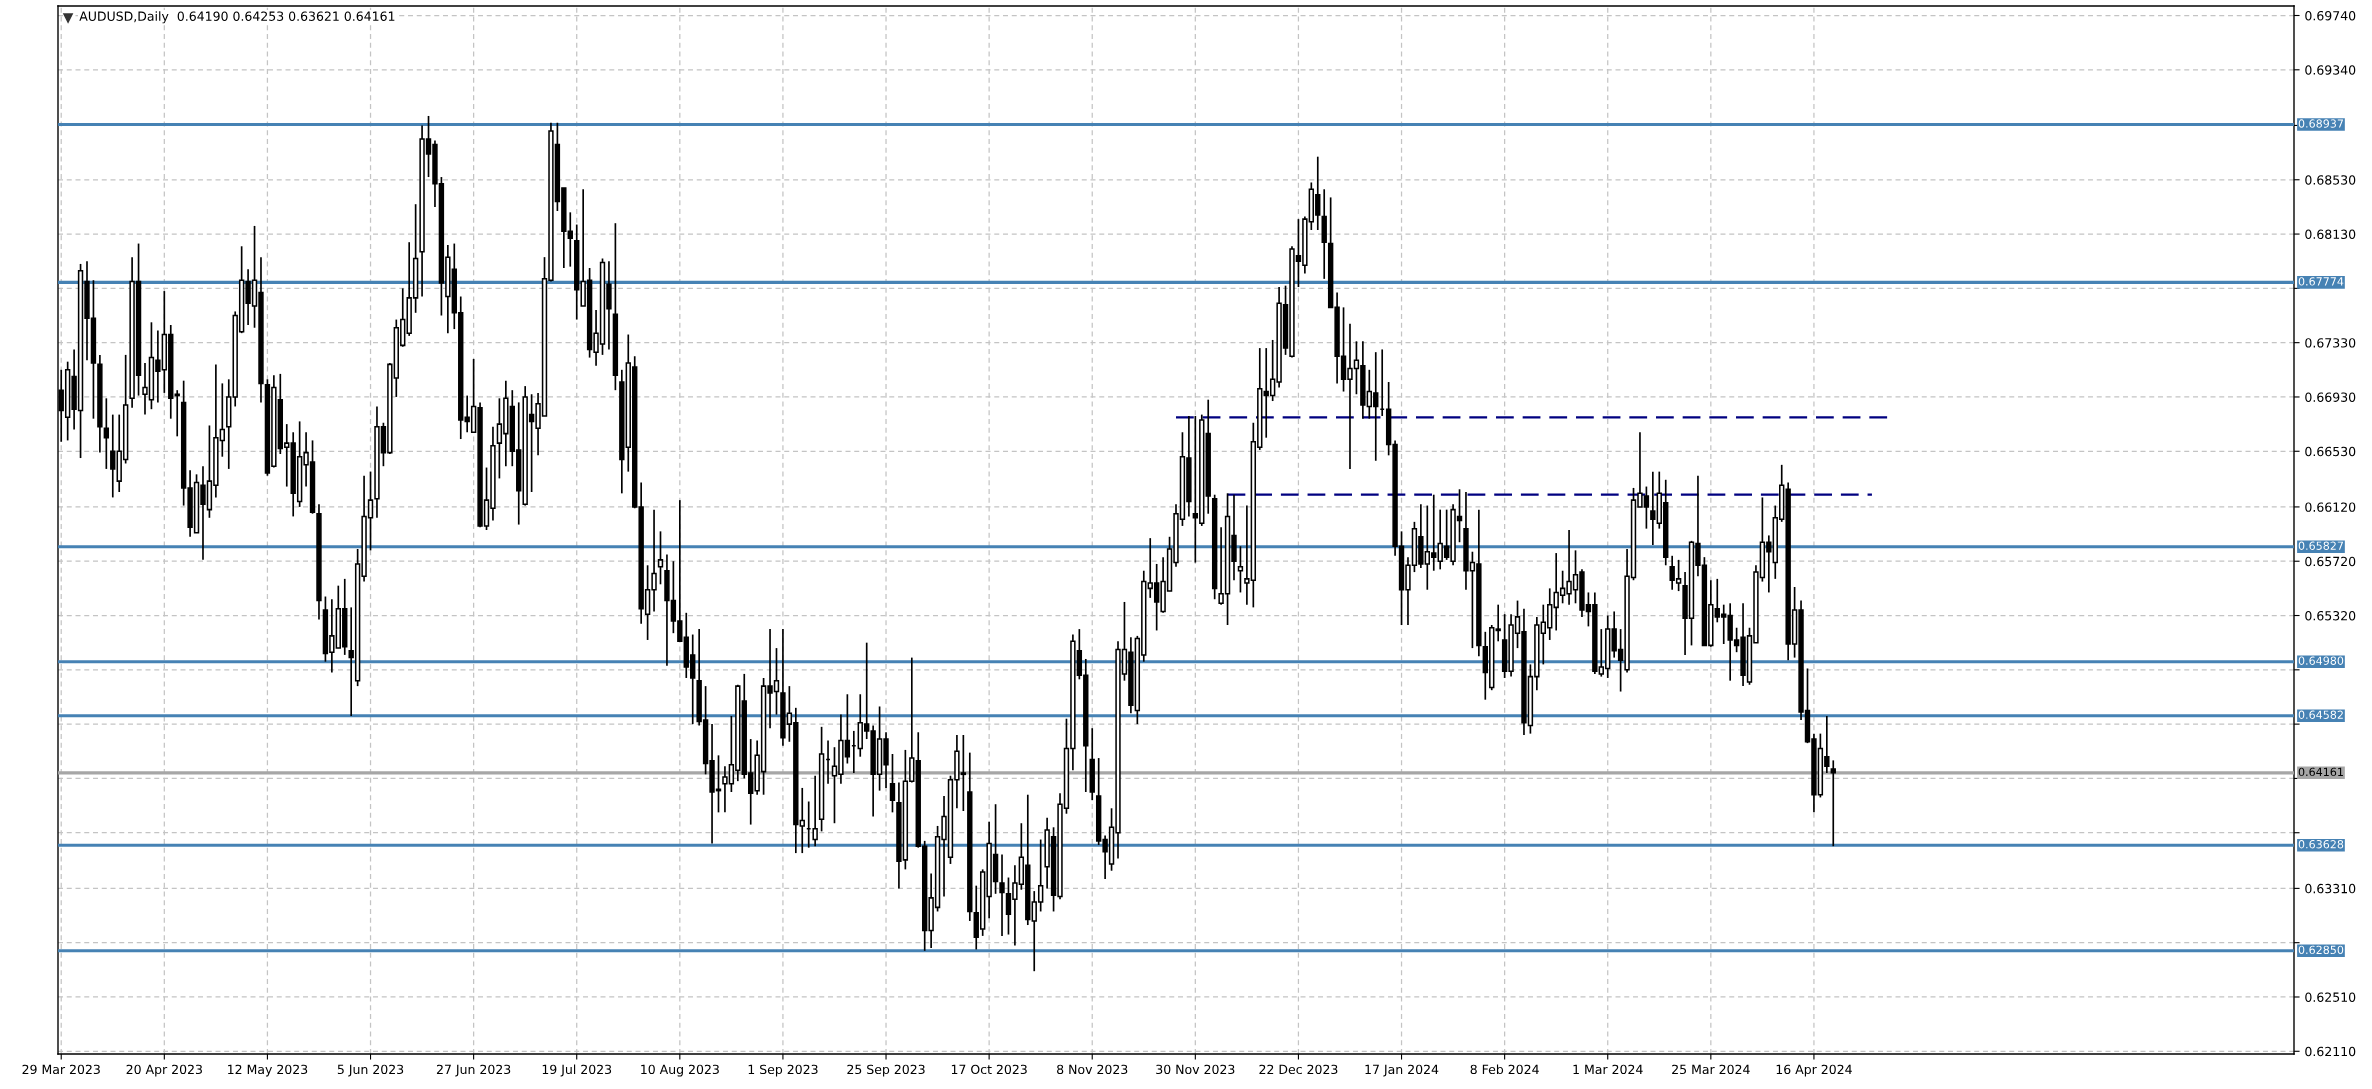 The height and width of the screenshot is (1089, 2372). Describe the element at coordinates (2330, 343) in the screenshot. I see `y-tick-label: 0.67330` at that location.